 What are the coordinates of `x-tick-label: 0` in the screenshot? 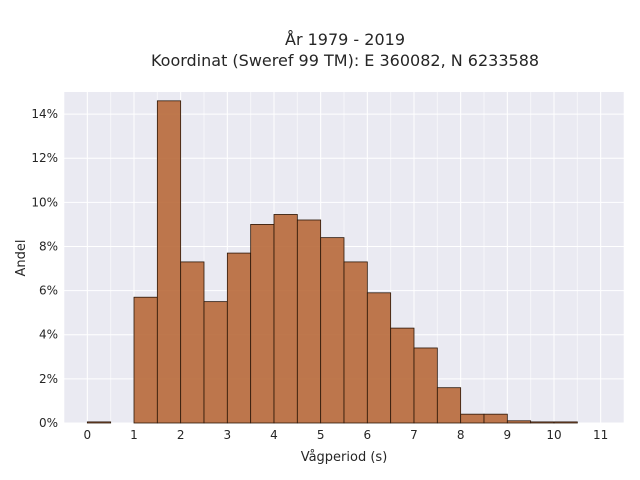 It's located at (88, 435).